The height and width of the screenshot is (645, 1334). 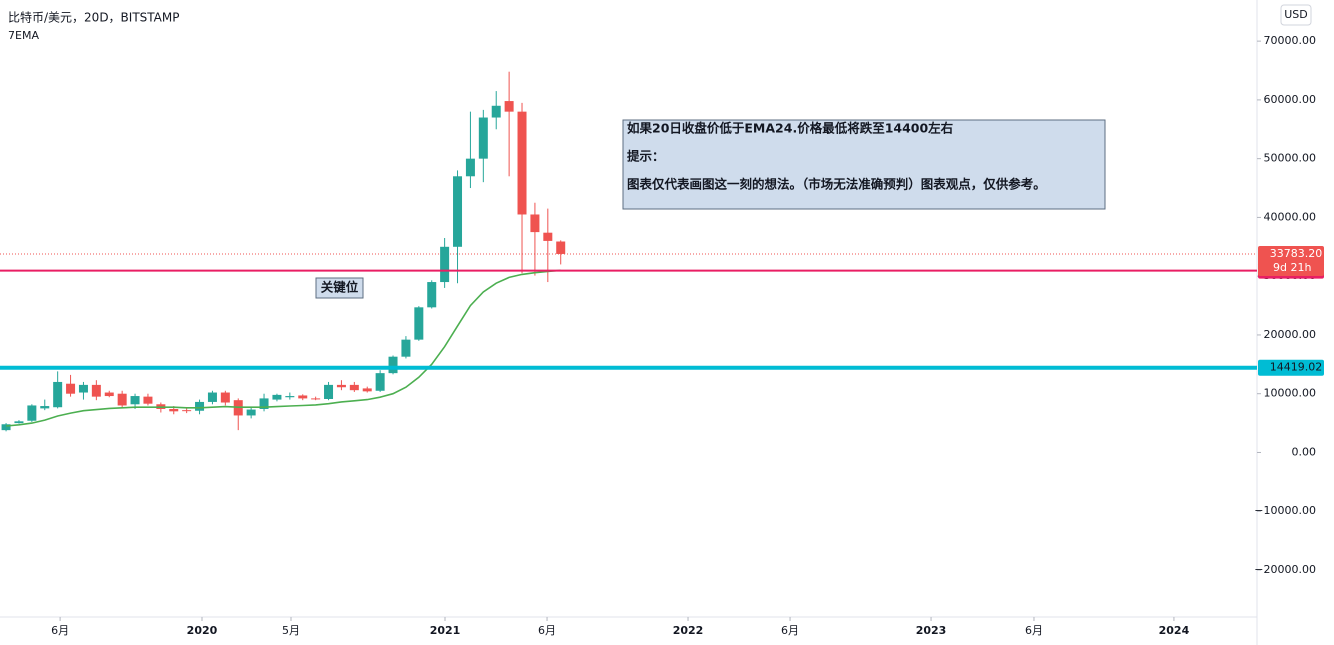 I want to click on x-tick-label: 2024, so click(x=1174, y=630).